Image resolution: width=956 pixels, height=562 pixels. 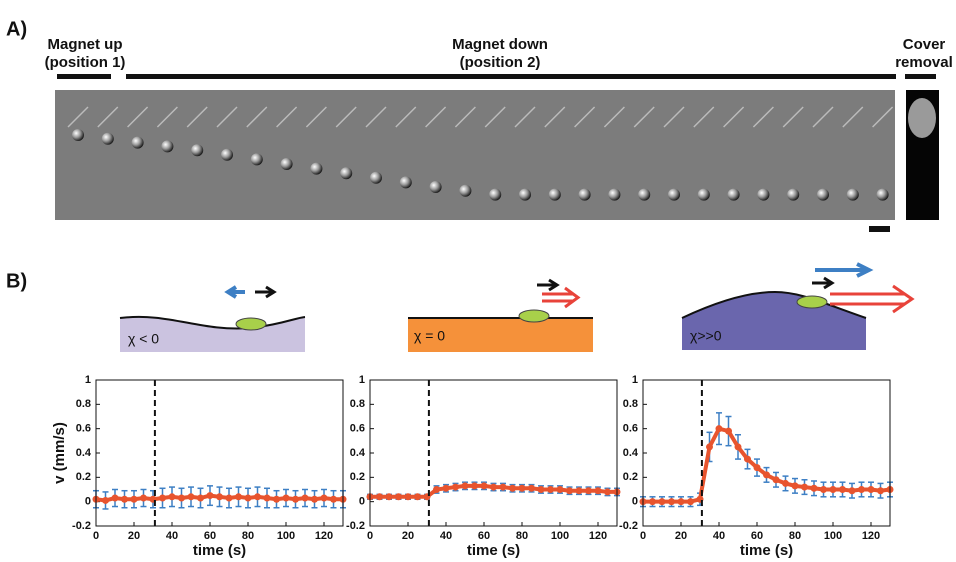 I want to click on panel-label: B), so click(x=16, y=281).